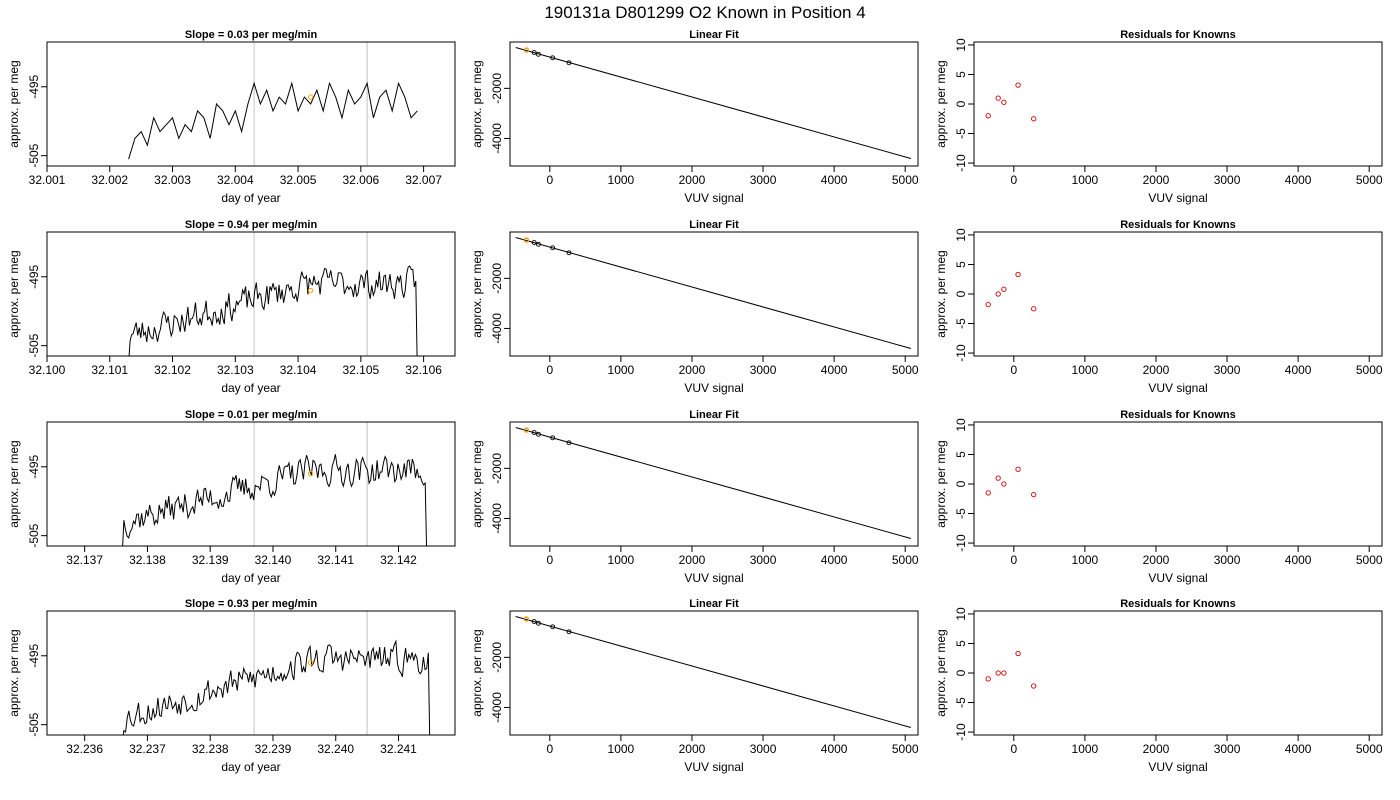 The image size is (1400, 800). Describe the element at coordinates (251, 35) in the screenshot. I see `plot-title: Slope = 0.03 per meg/min` at that location.